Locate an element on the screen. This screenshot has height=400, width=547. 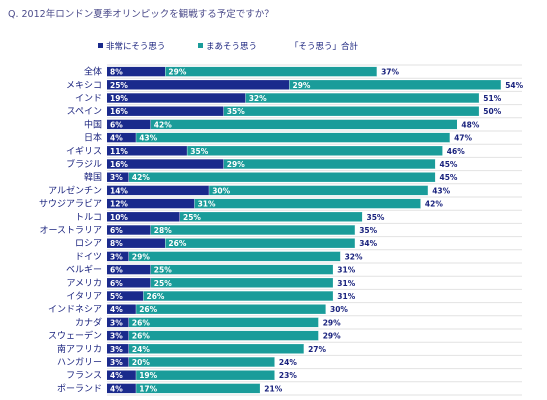
category-label: トルコ is located at coordinates (88, 218).